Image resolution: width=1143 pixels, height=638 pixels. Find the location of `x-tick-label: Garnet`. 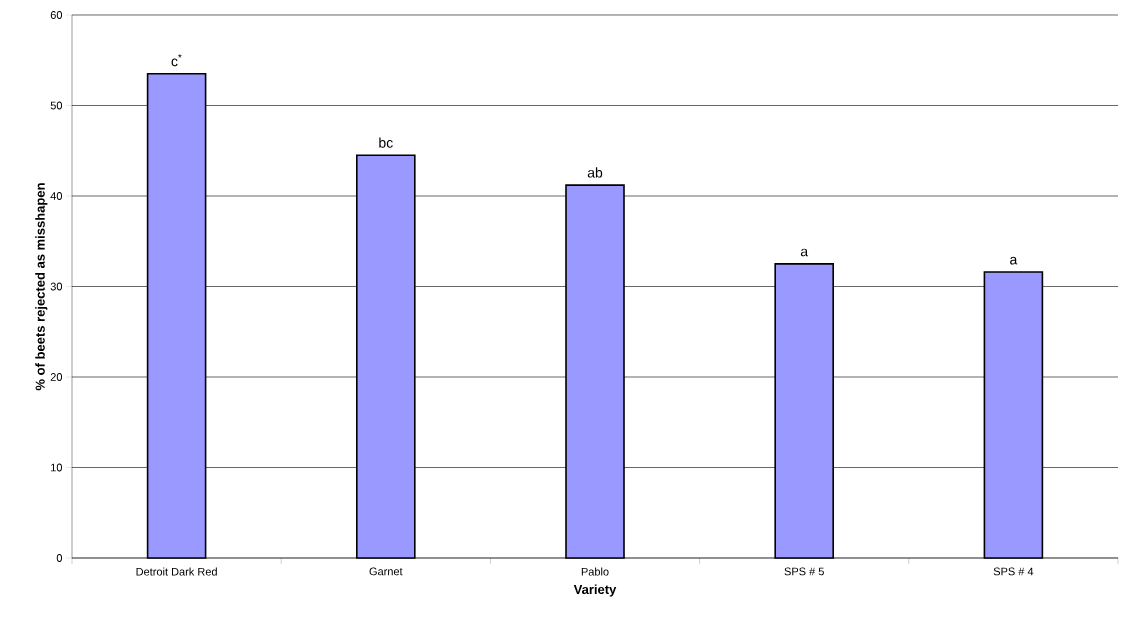

x-tick-label: Garnet is located at coordinates (386, 571).